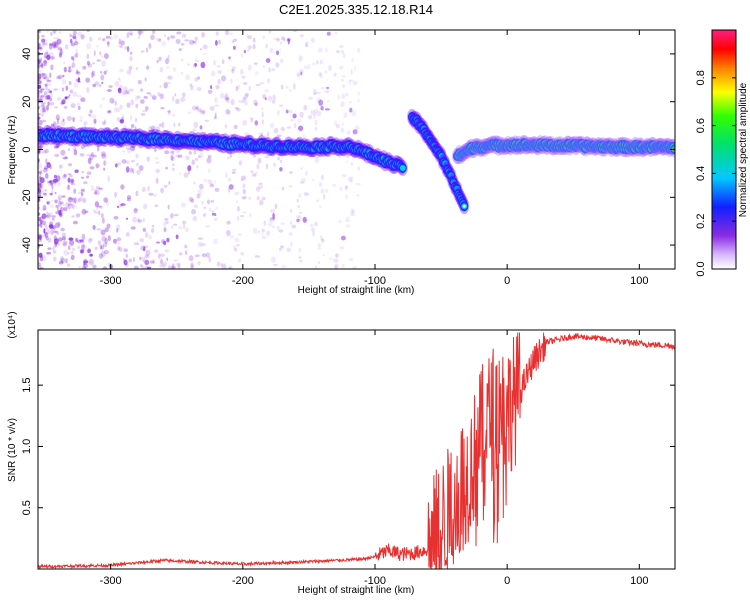 The height and width of the screenshot is (600, 750). Describe the element at coordinates (27, 507) in the screenshot. I see `y-tick-label: 0.5` at that location.